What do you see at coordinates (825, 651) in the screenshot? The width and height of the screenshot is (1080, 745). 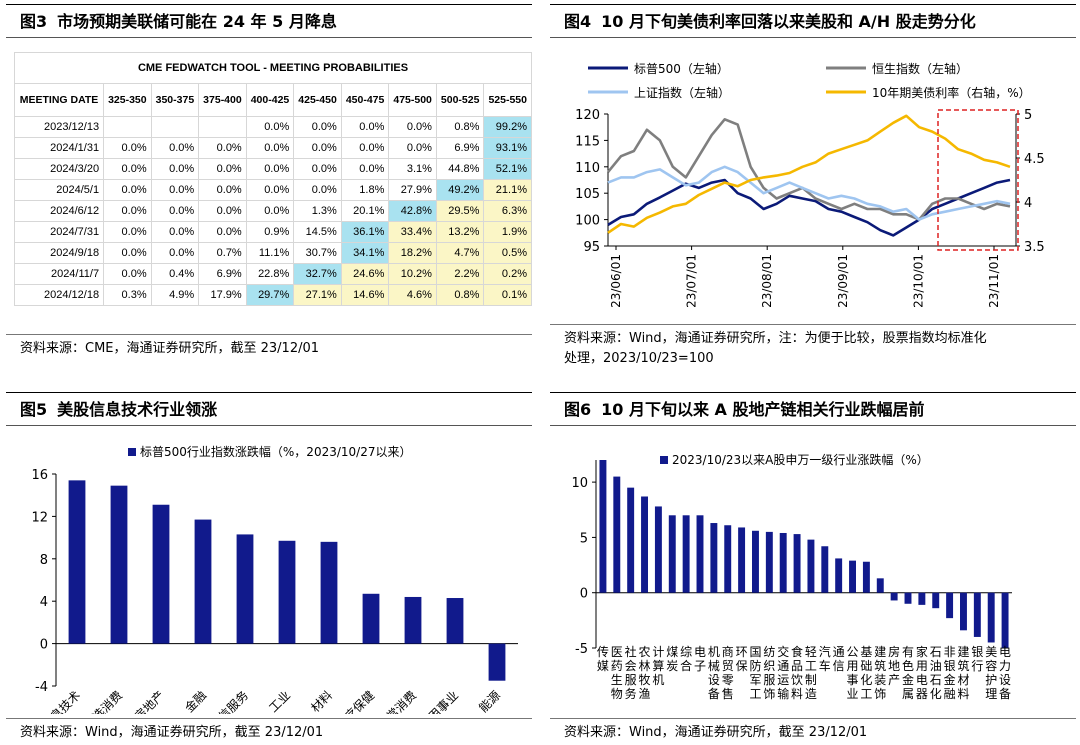 I see `category-label-char: 汽` at bounding box center [825, 651].